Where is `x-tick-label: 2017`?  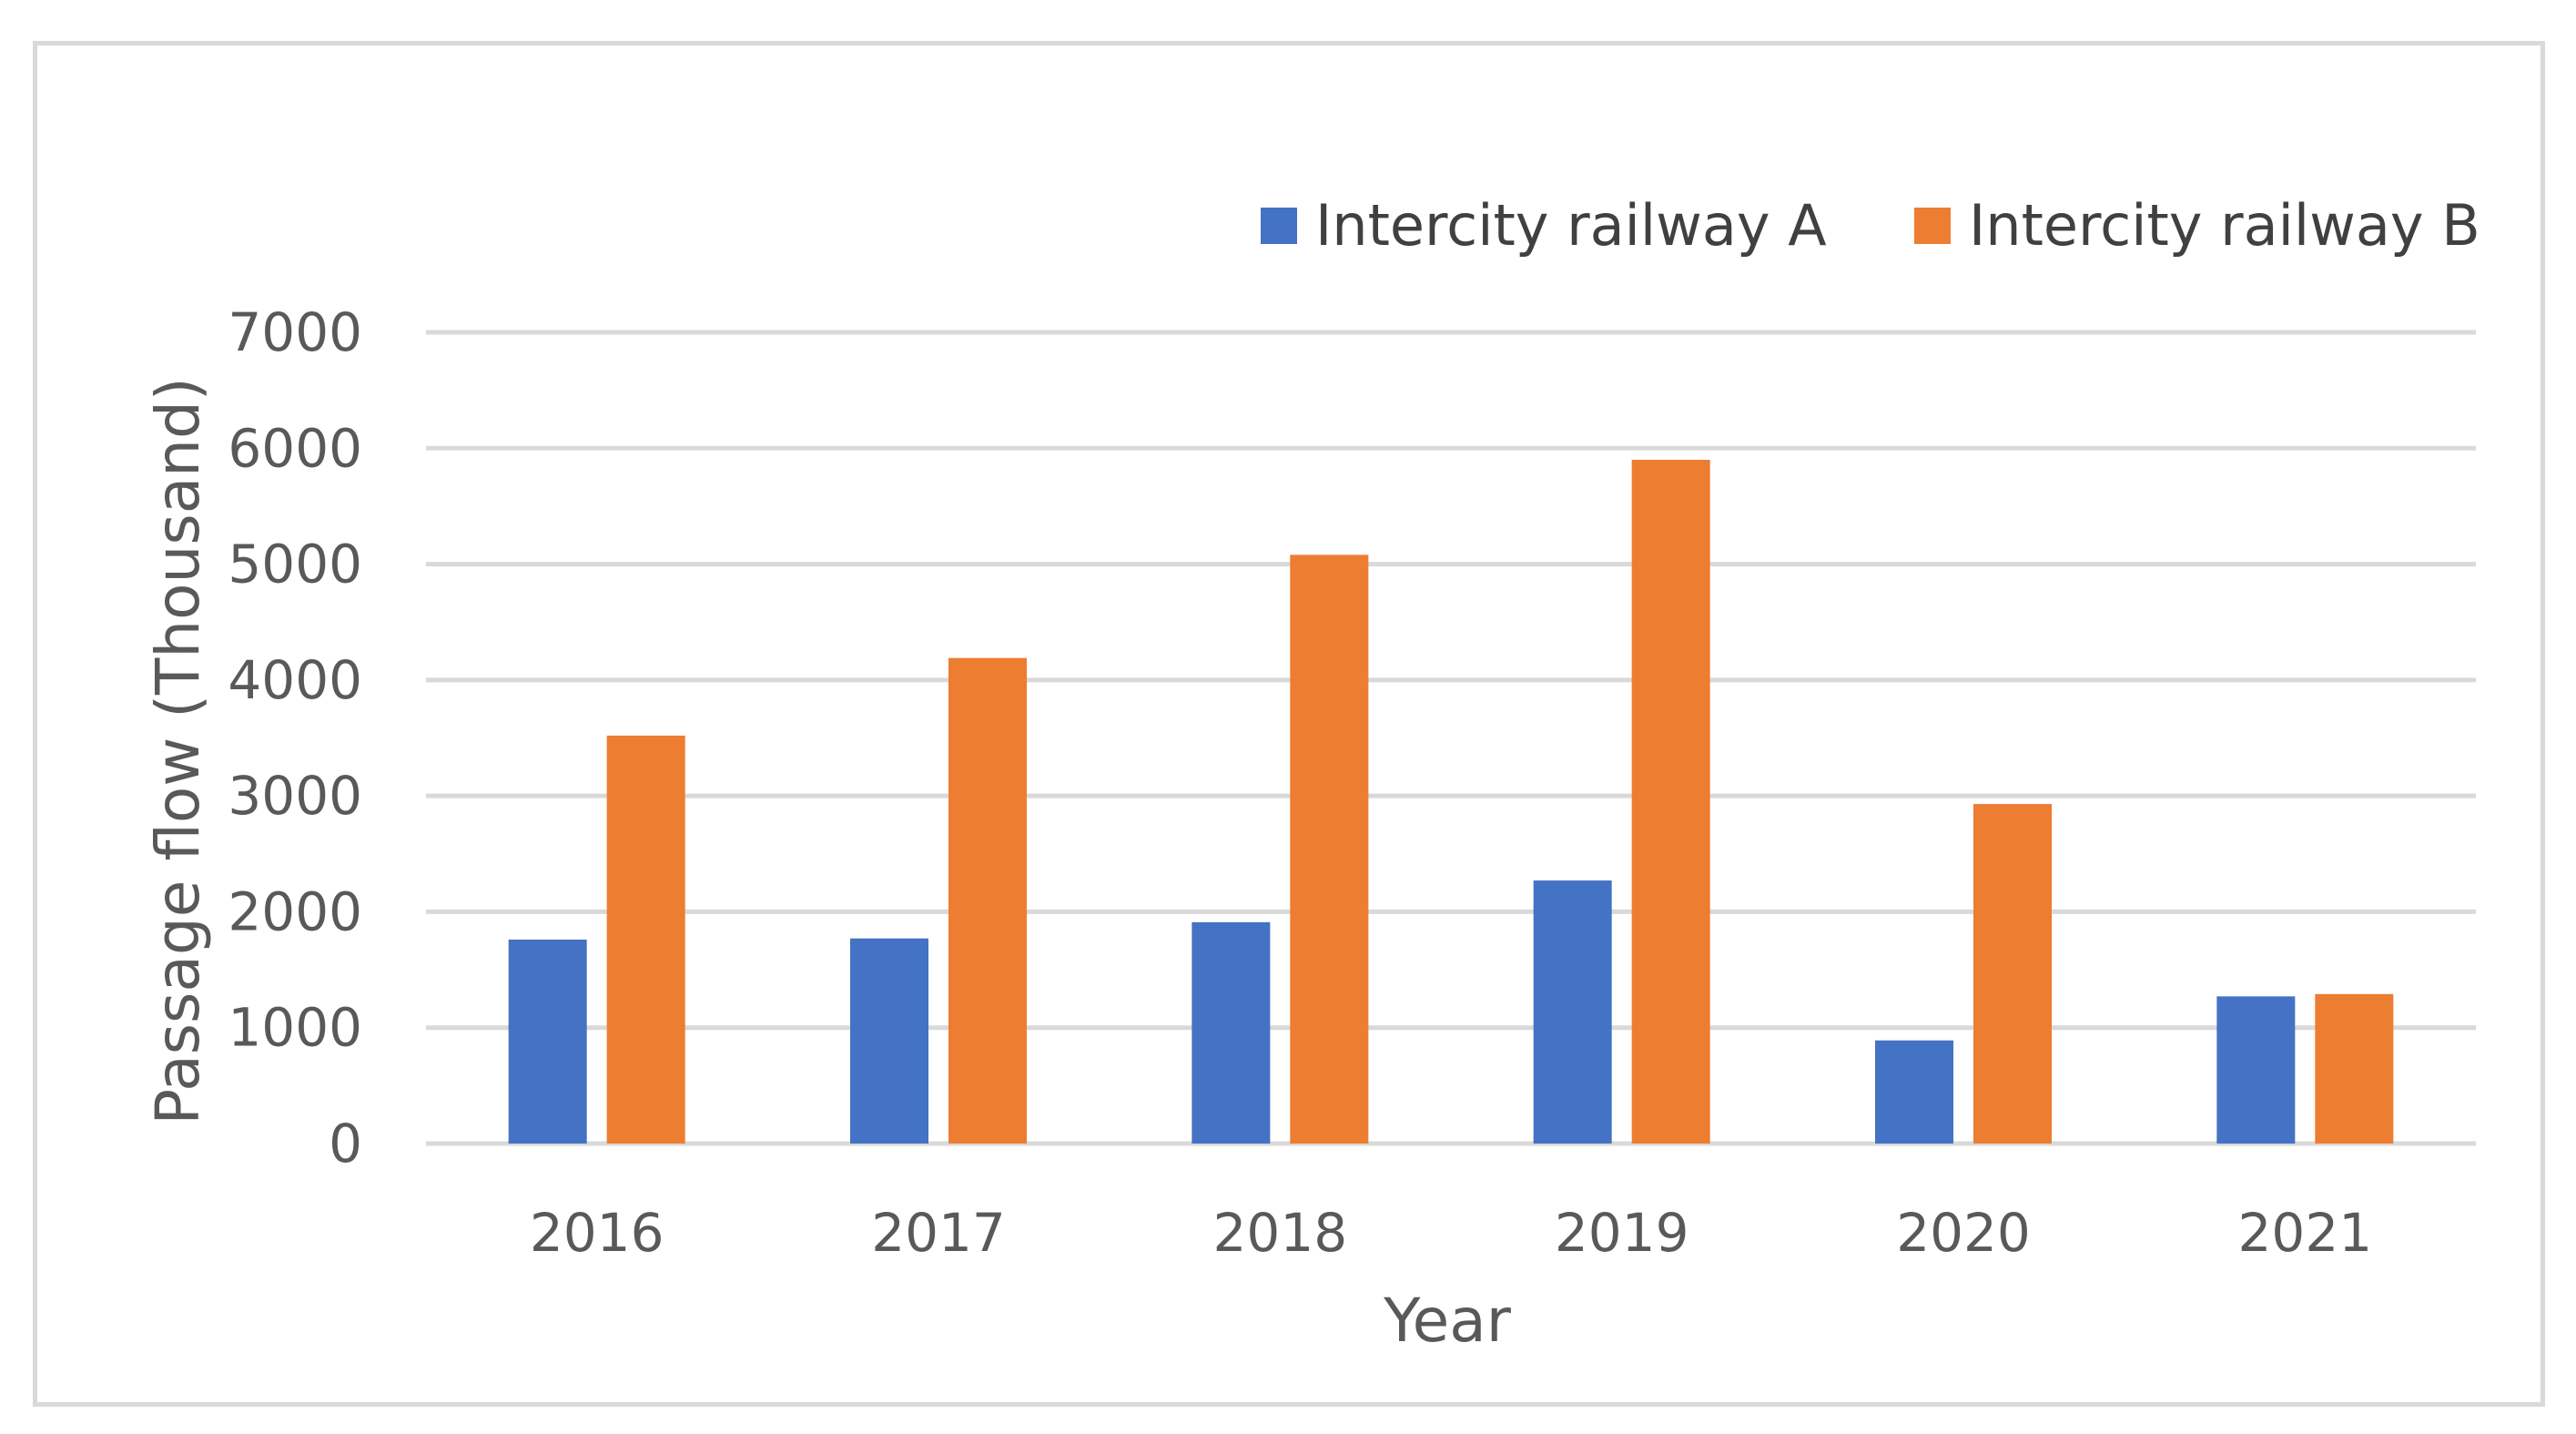 x-tick-label: 2017 is located at coordinates (939, 1233).